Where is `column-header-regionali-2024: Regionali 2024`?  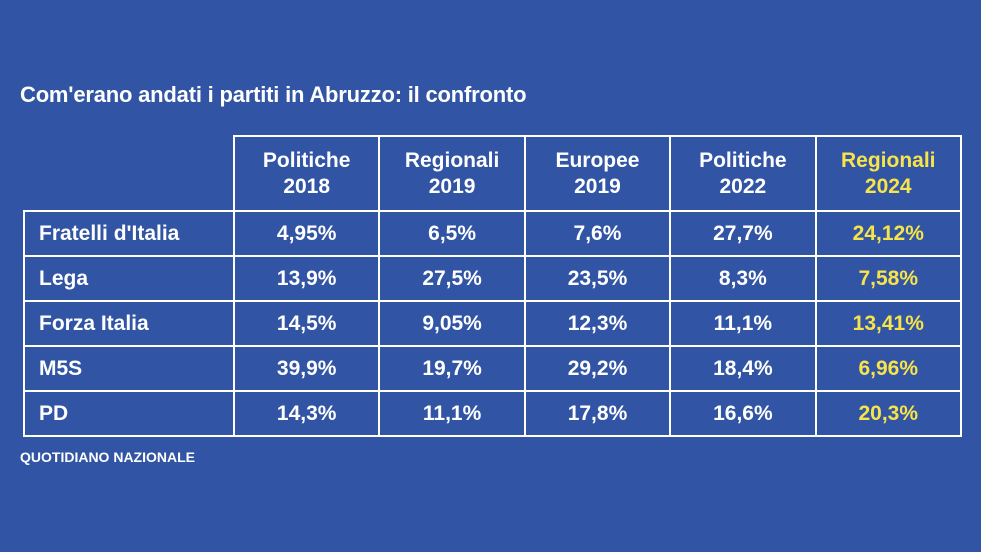
column-header-regionali-2024: Regionali 2024 is located at coordinates (888, 173).